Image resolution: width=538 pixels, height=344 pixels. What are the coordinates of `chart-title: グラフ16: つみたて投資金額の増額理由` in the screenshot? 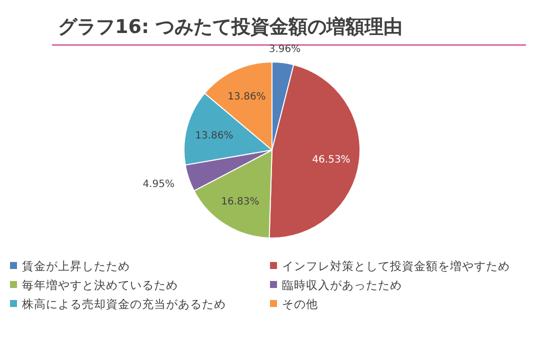 It's located at (230, 27).